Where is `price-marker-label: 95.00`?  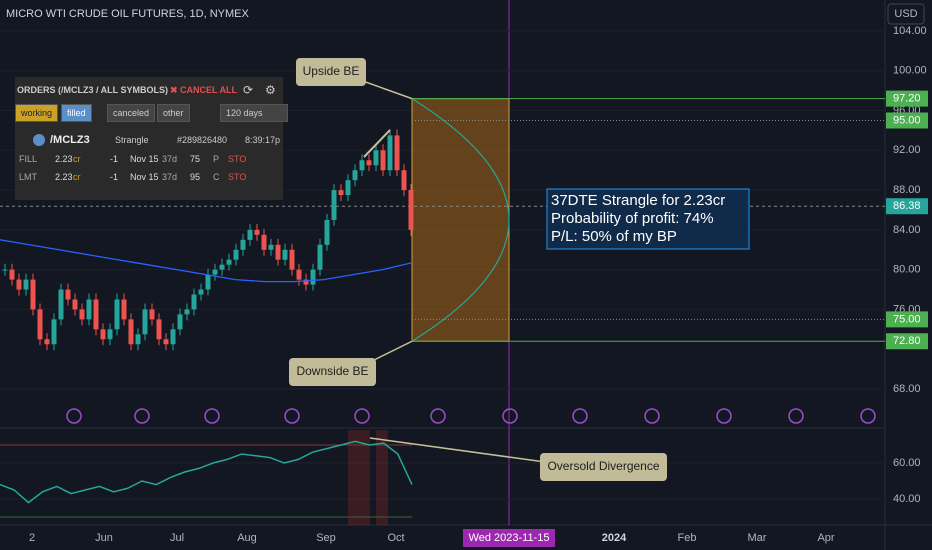
price-marker-label: 95.00 is located at coordinates (907, 120).